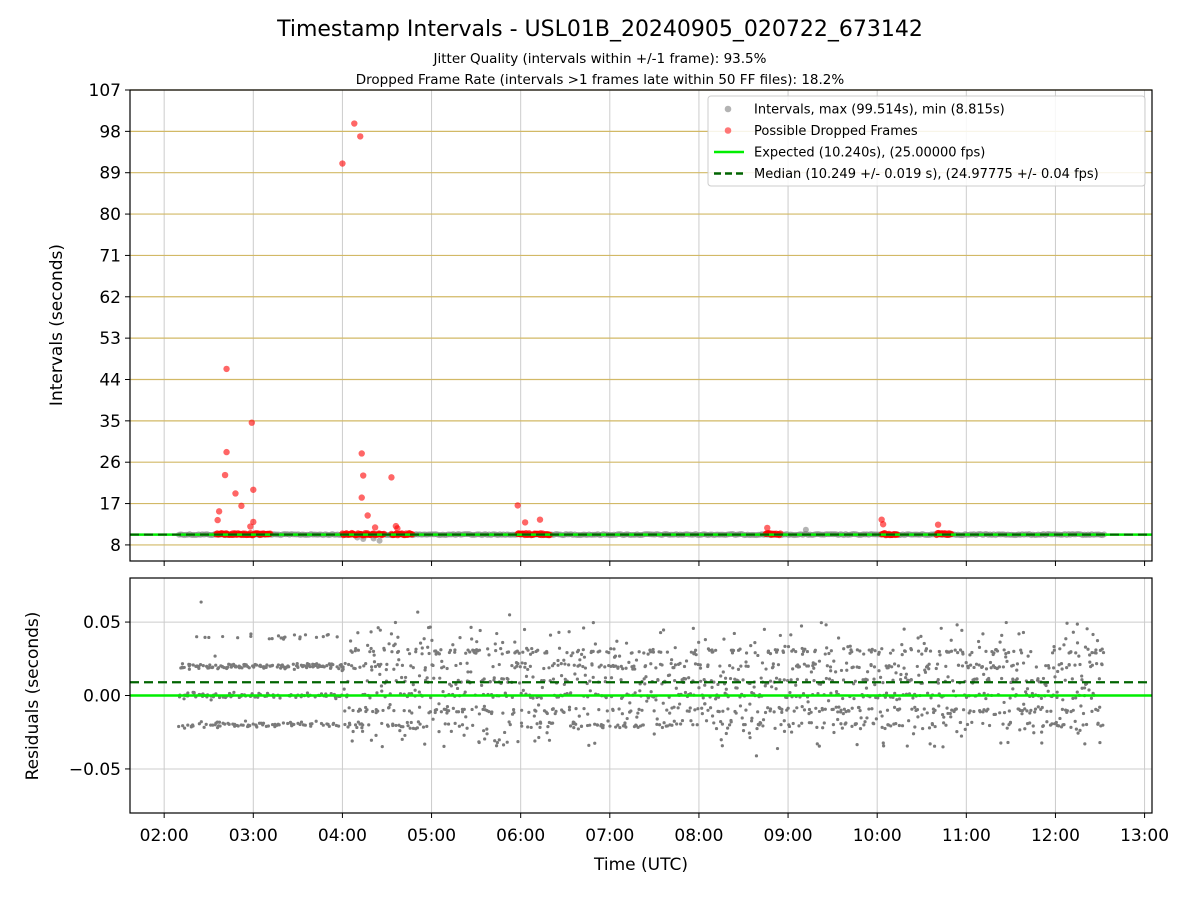  Describe the element at coordinates (115, 546) in the screenshot. I see `intervals-y-tick-label: 8` at that location.